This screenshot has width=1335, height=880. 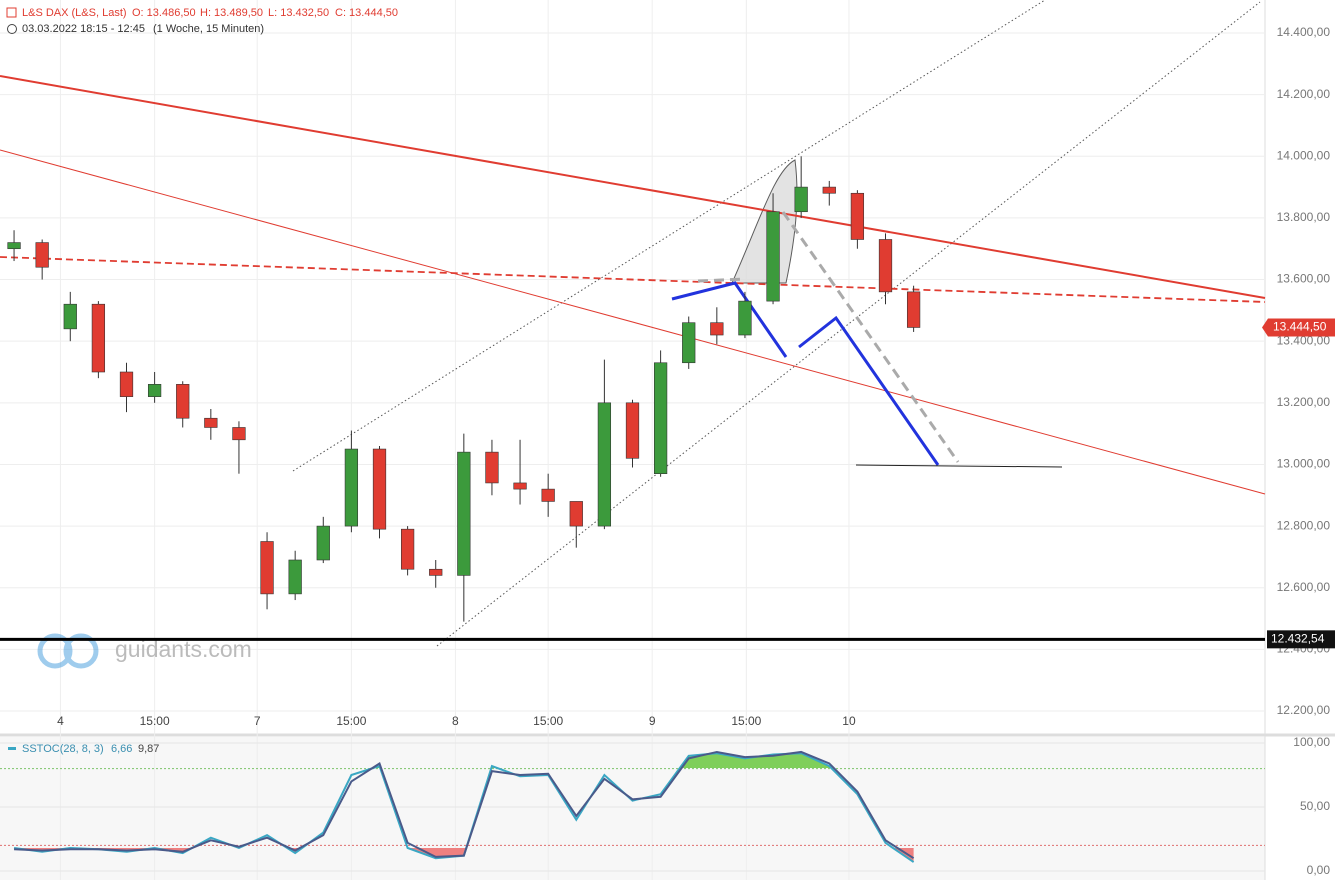 What do you see at coordinates (455, 721) in the screenshot?
I see `x-tick-label: 8` at bounding box center [455, 721].